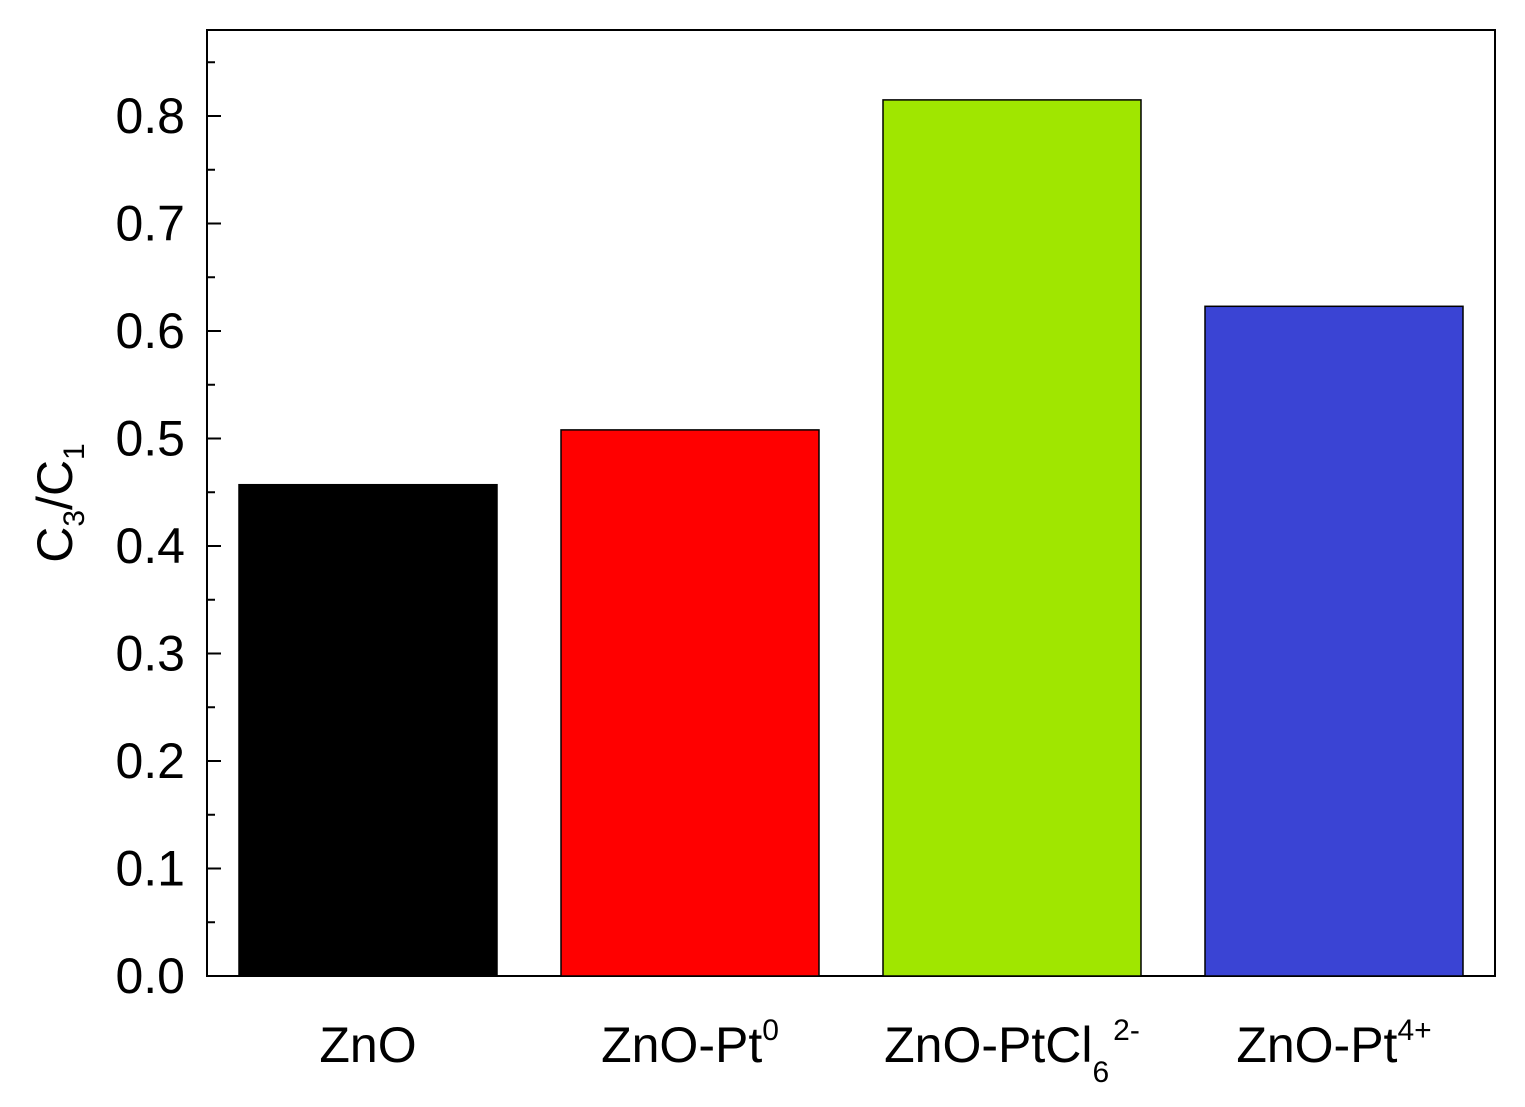  Describe the element at coordinates (55, 545) in the screenshot. I see `y-label-c: C` at that location.